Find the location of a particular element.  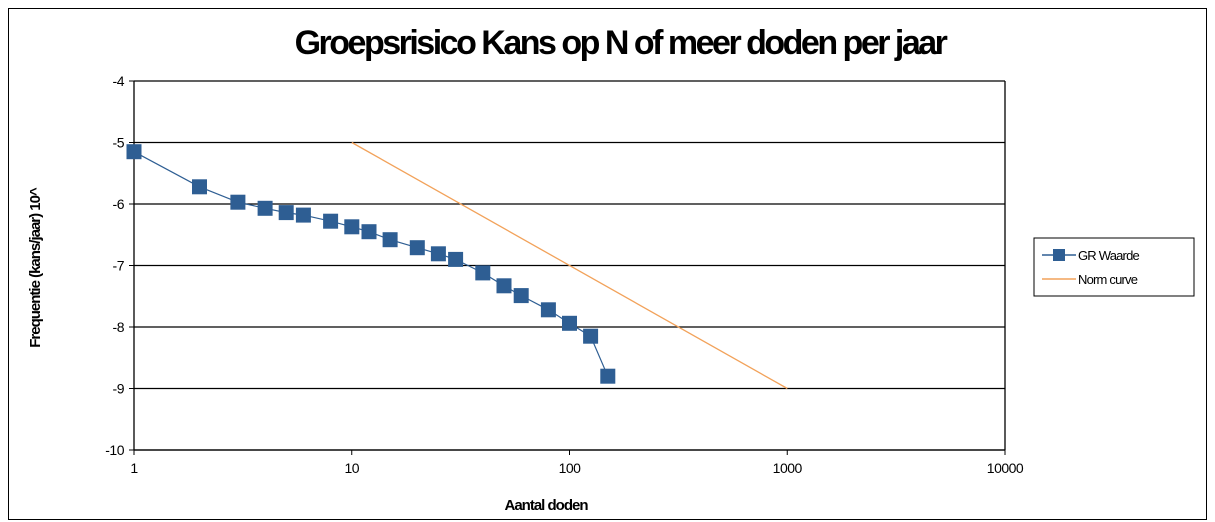

y-tick-label-2: -6 is located at coordinates (119, 204).